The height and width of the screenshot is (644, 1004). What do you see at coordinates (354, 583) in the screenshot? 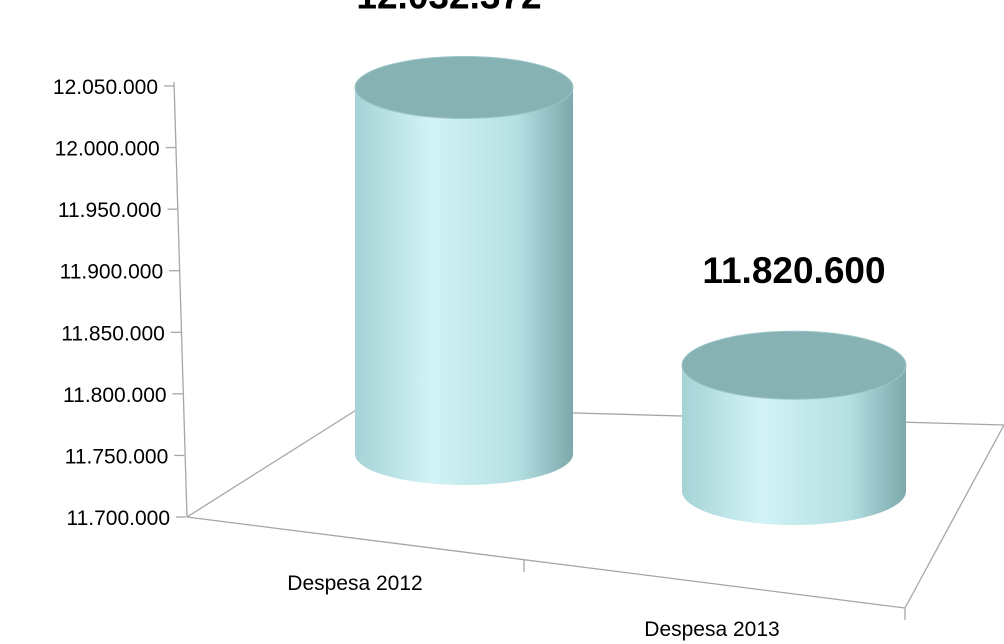
I see `x-category-label: Despesa 2012` at bounding box center [354, 583].